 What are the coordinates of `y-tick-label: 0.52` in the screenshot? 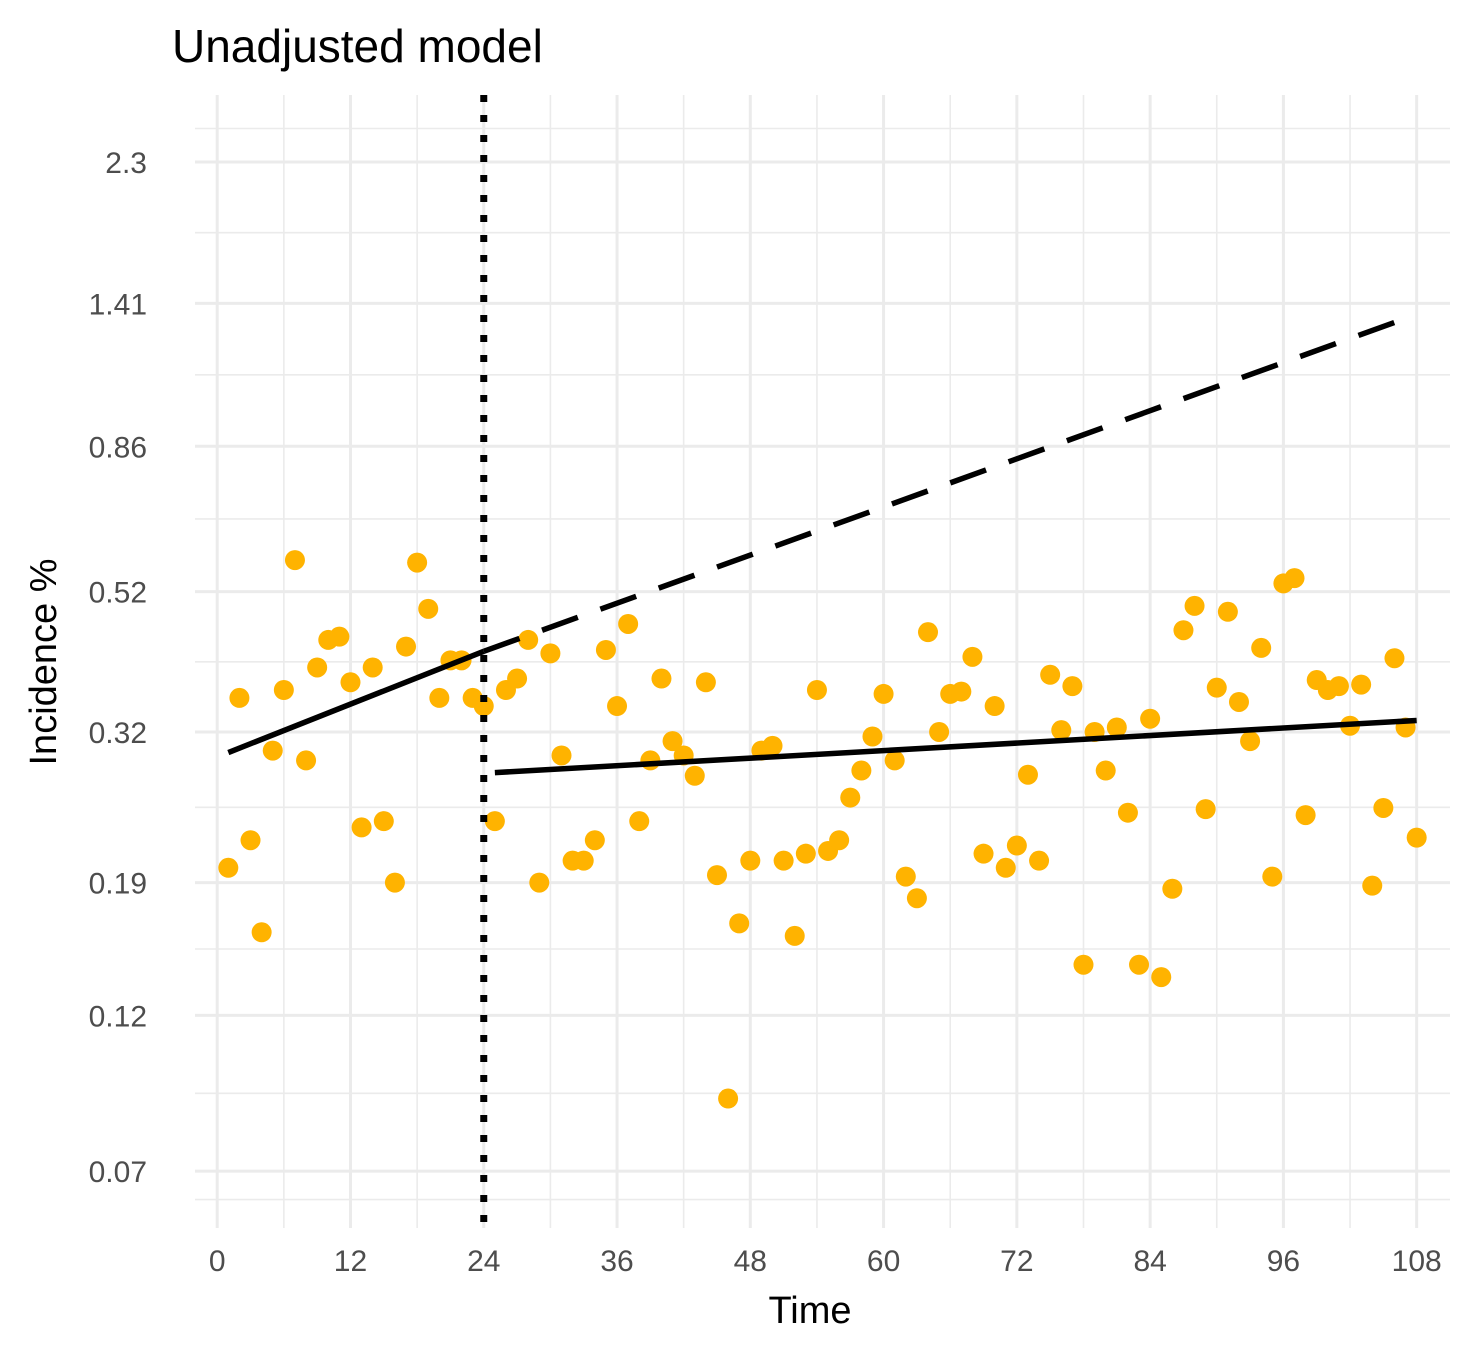 It's located at (118, 593).